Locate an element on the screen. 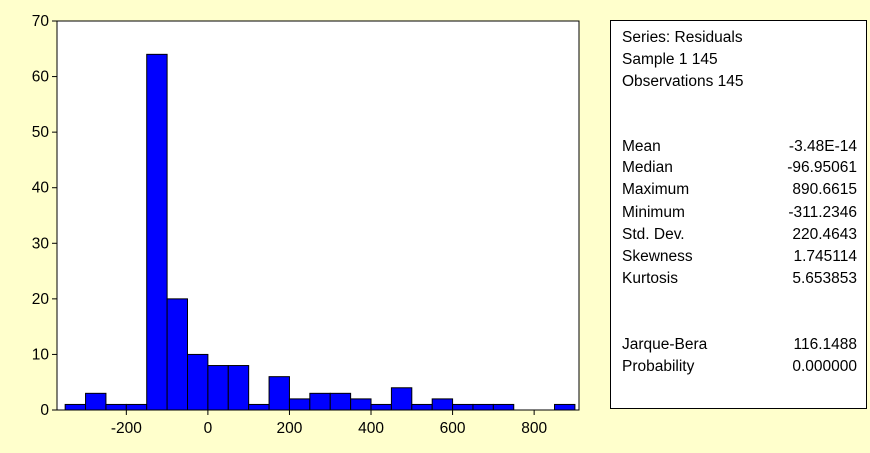  stat-value: -96.95061 is located at coordinates (822, 167).